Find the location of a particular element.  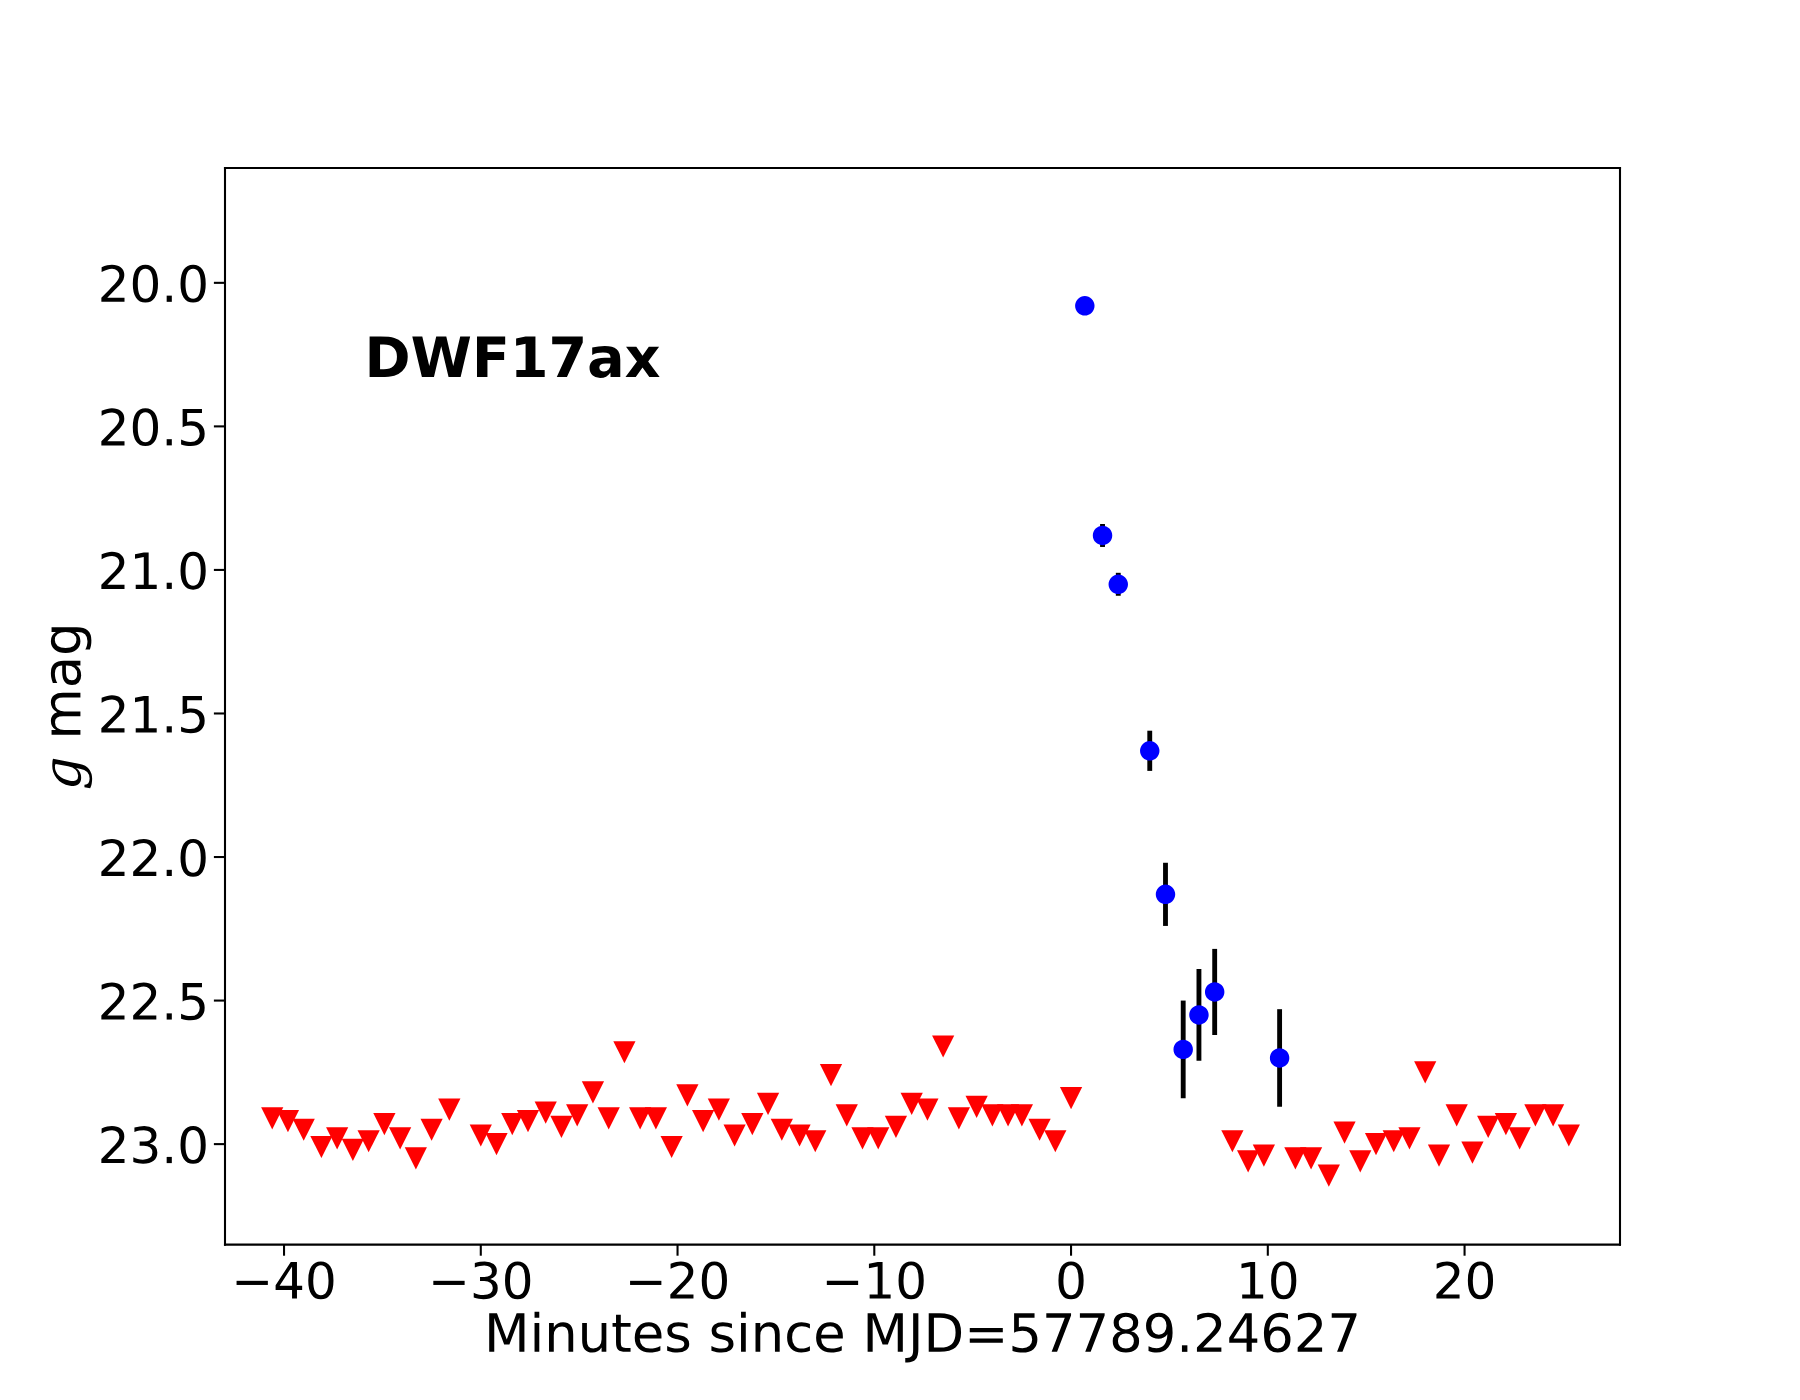

y-tick-label: 22.0 is located at coordinates (153, 857).